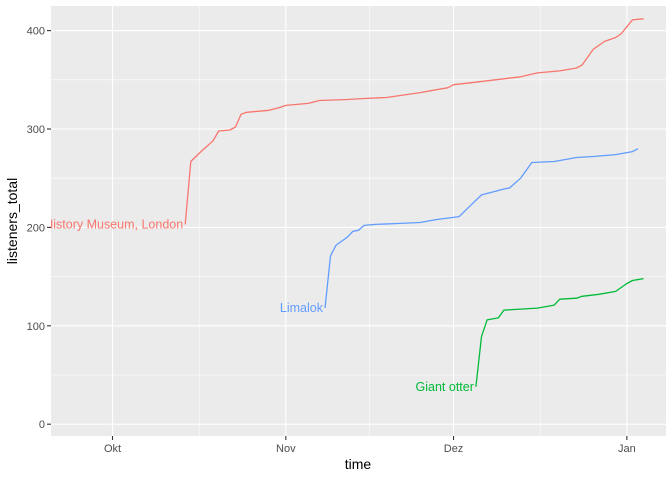 Image resolution: width=672 pixels, height=480 pixels. Describe the element at coordinates (358, 464) in the screenshot. I see `x-axis-title: time` at that location.